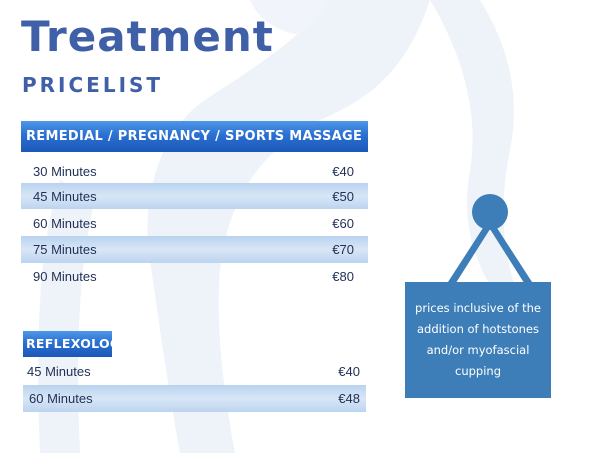 This screenshot has width=600, height=453. Describe the element at coordinates (343, 276) in the screenshot. I see `price-value: €80` at that location.